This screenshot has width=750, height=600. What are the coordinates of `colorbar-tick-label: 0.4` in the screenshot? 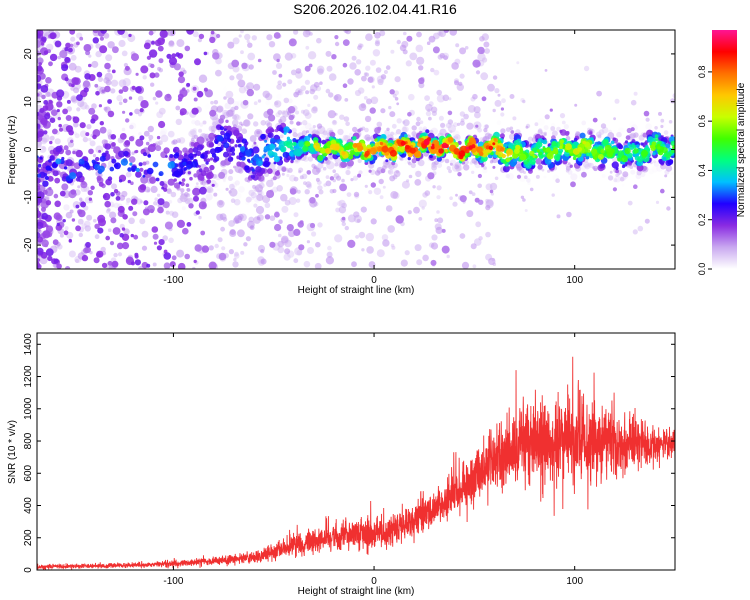 It's located at (702, 170).